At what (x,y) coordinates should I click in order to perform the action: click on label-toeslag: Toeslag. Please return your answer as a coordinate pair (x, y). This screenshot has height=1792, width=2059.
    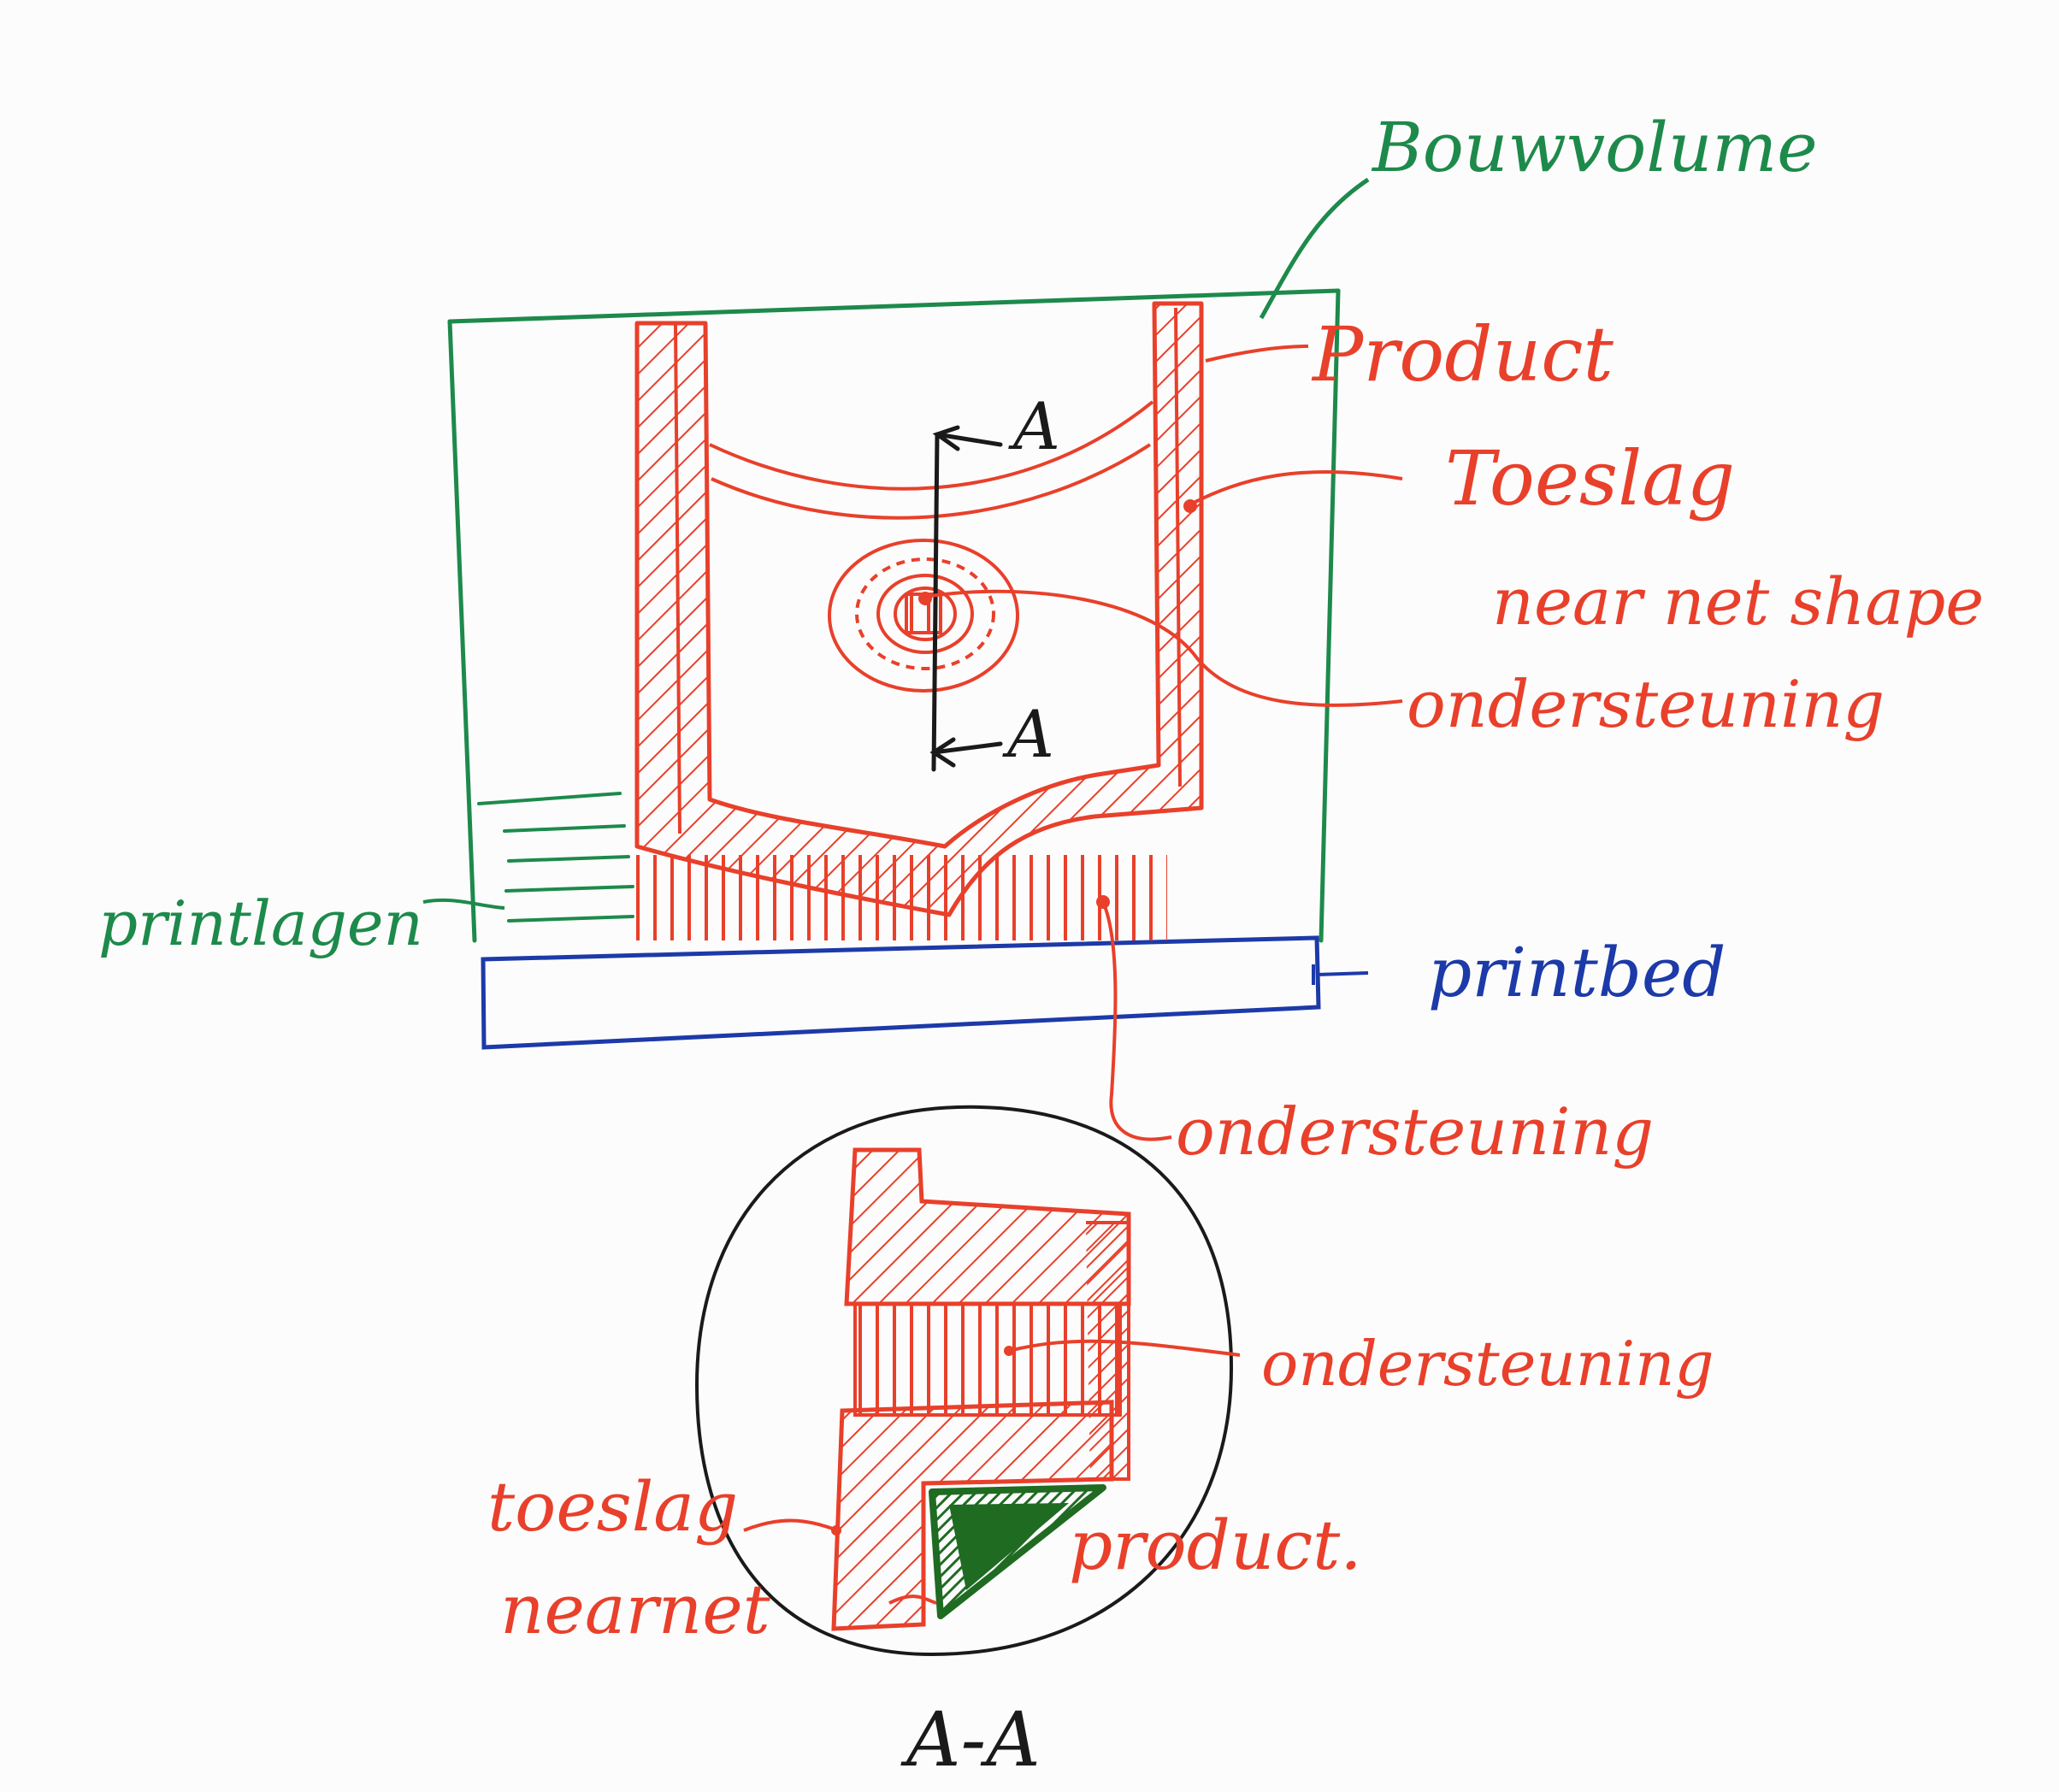
    Looking at the image, I should click on (1590, 478).